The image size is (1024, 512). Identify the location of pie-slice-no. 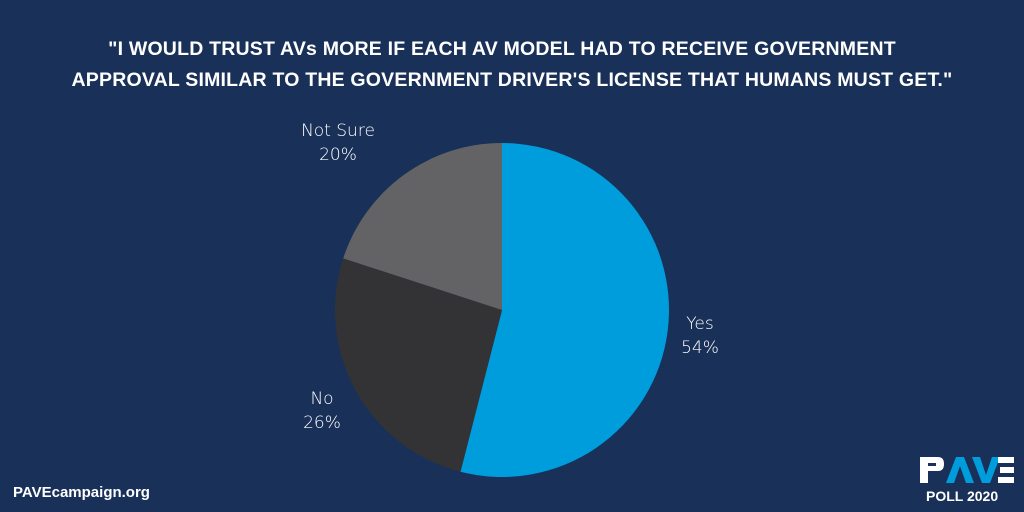
(418, 365).